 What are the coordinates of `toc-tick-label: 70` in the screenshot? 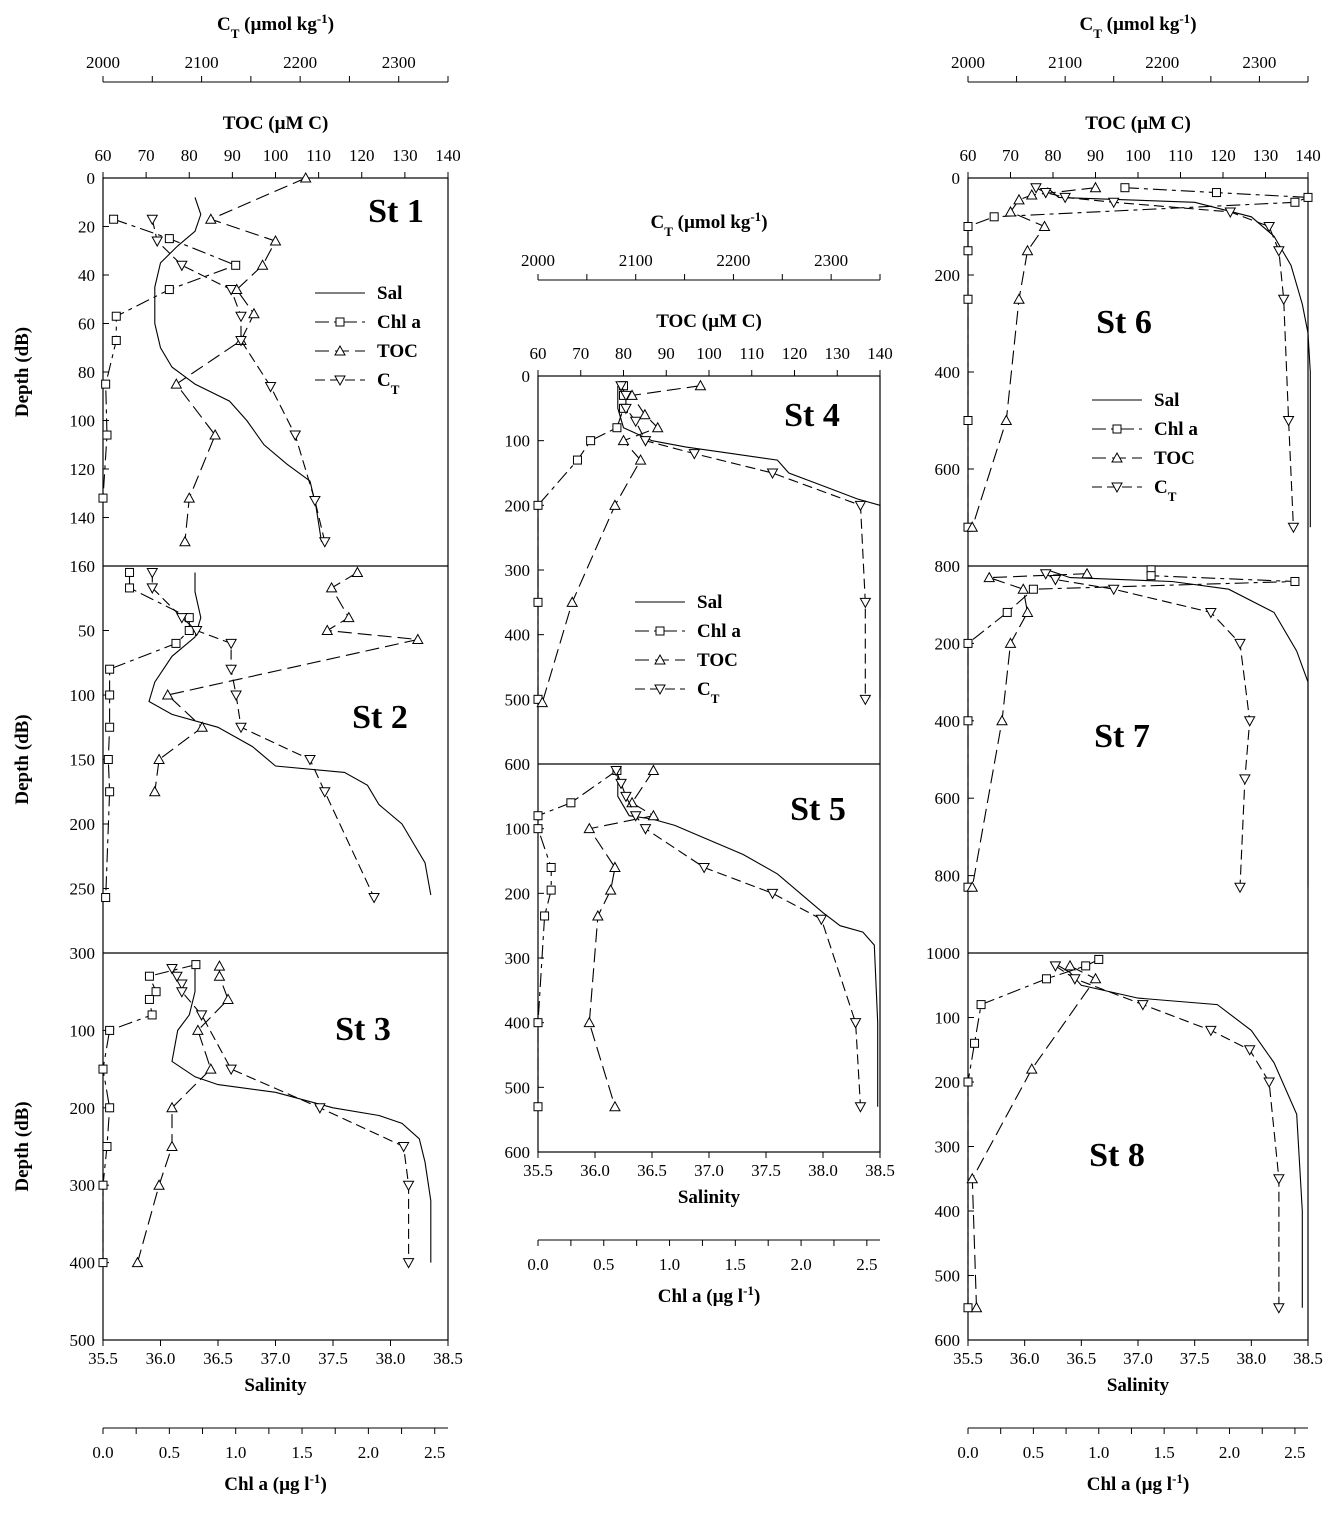 It's located at (1010, 155).